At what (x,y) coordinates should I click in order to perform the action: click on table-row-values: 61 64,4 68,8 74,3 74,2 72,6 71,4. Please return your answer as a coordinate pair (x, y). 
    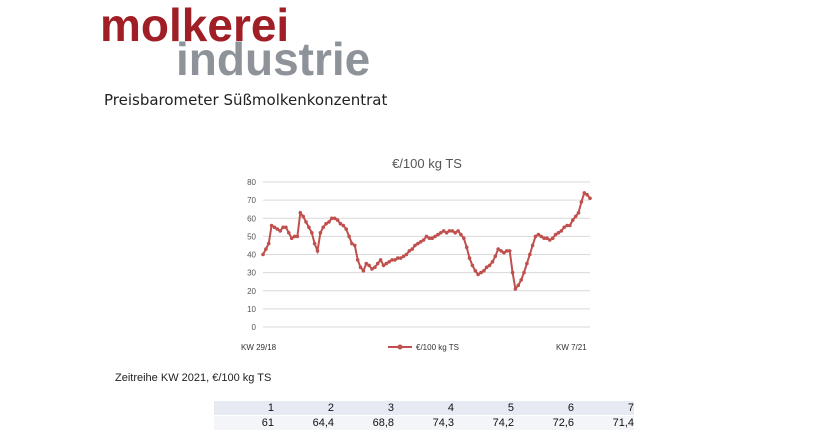
    Looking at the image, I should click on (424, 422).